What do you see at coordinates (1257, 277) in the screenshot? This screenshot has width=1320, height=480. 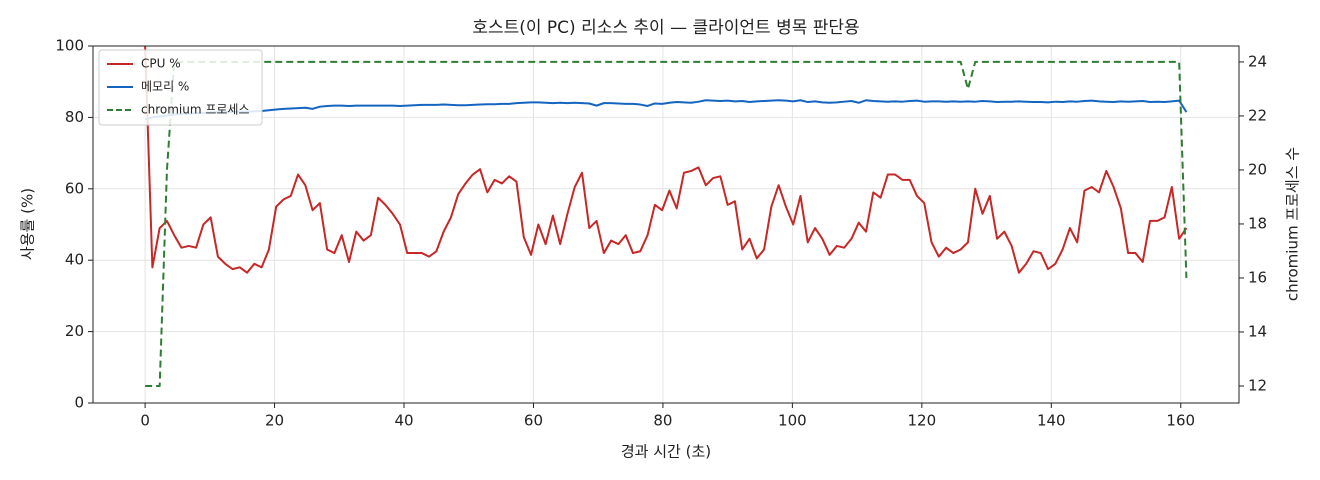 I see `y2-tick-label: 16` at bounding box center [1257, 277].